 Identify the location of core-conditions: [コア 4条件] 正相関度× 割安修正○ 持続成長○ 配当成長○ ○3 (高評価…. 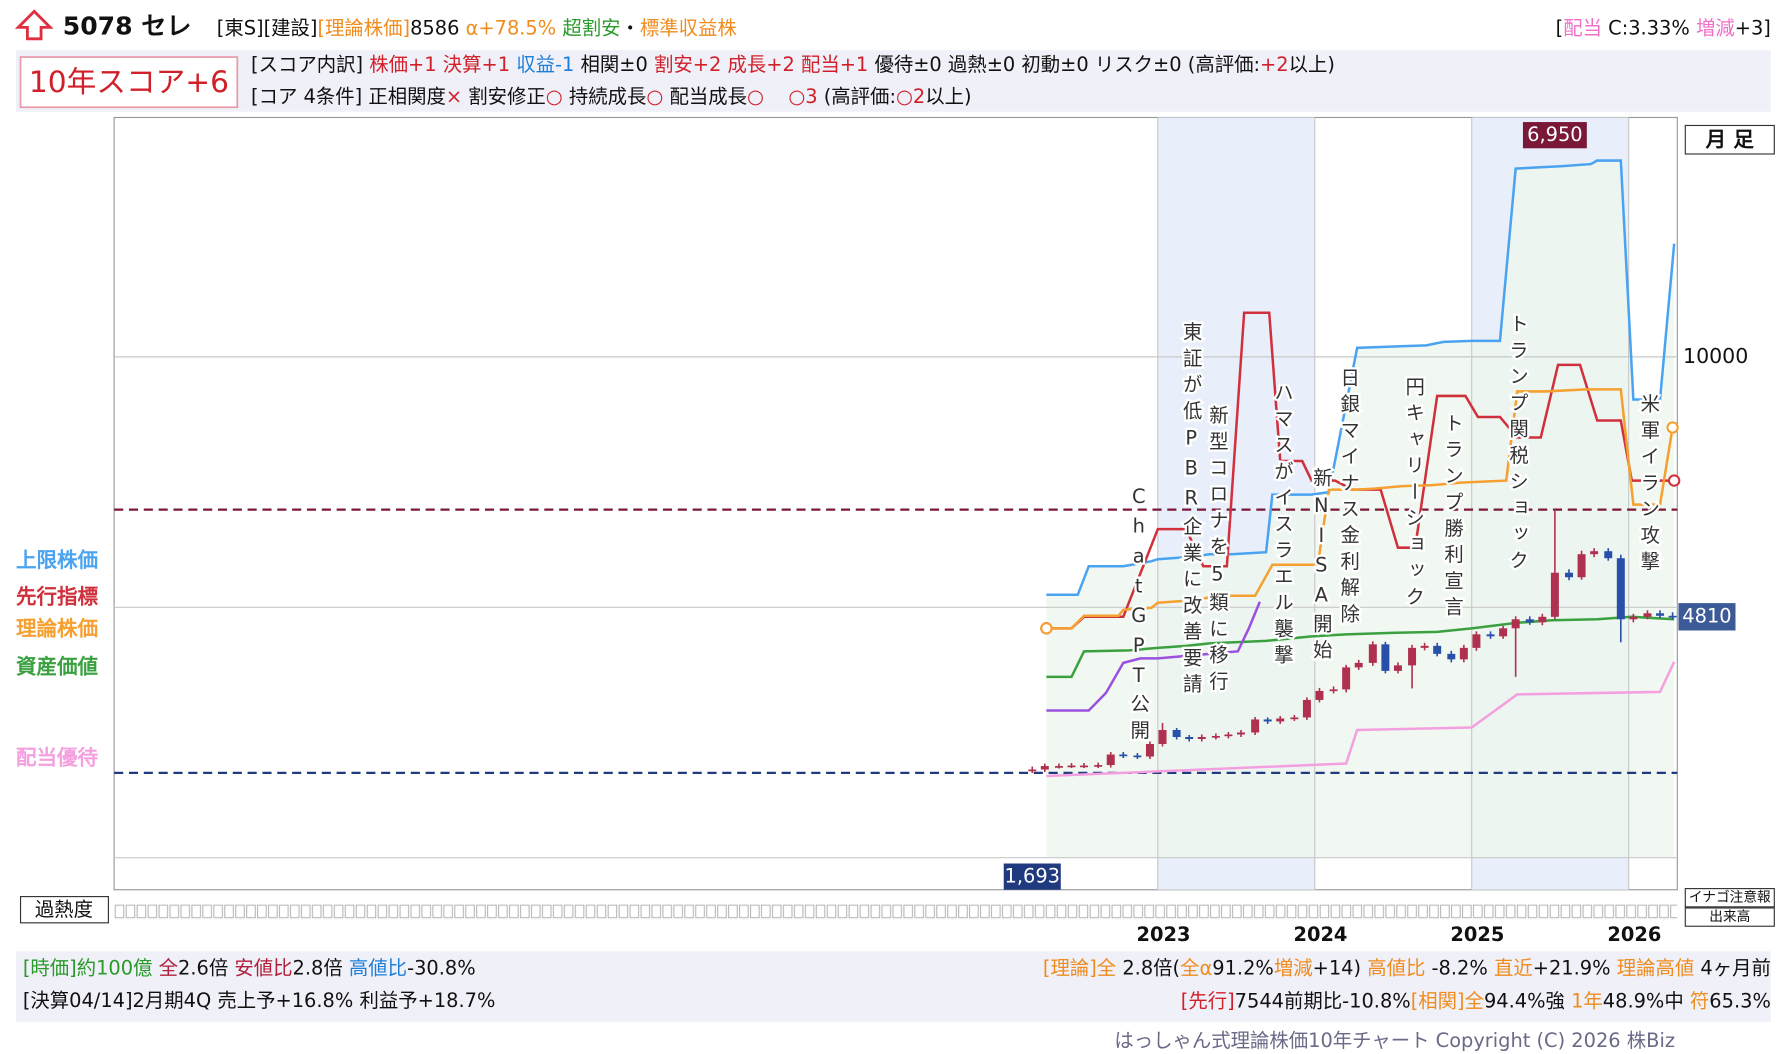
(611, 95).